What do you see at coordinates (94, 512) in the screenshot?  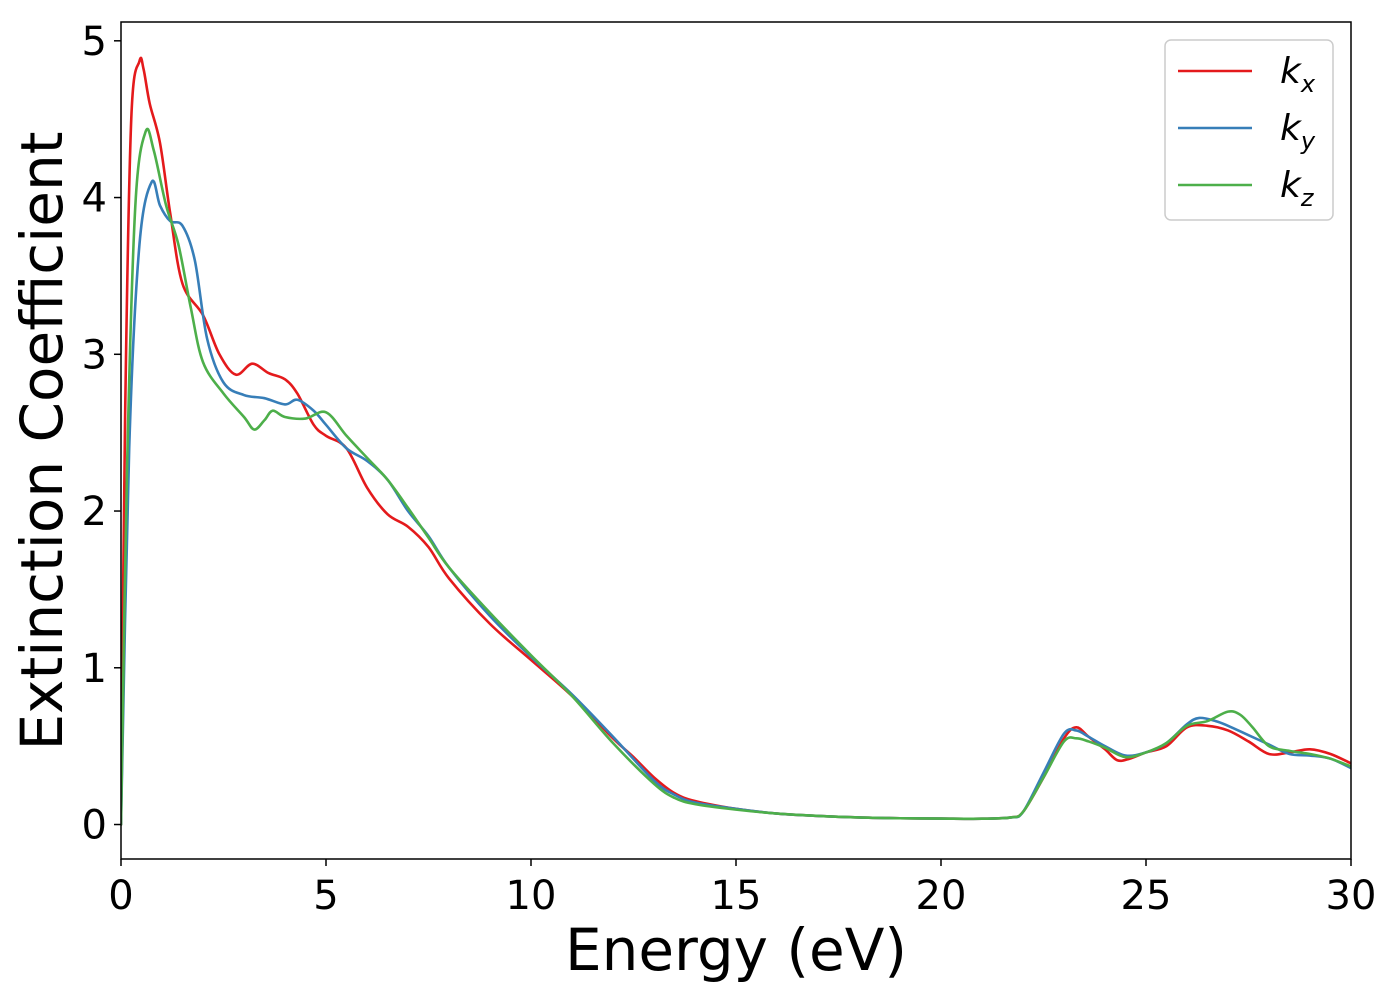 I see `y-tick-label: 2` at bounding box center [94, 512].